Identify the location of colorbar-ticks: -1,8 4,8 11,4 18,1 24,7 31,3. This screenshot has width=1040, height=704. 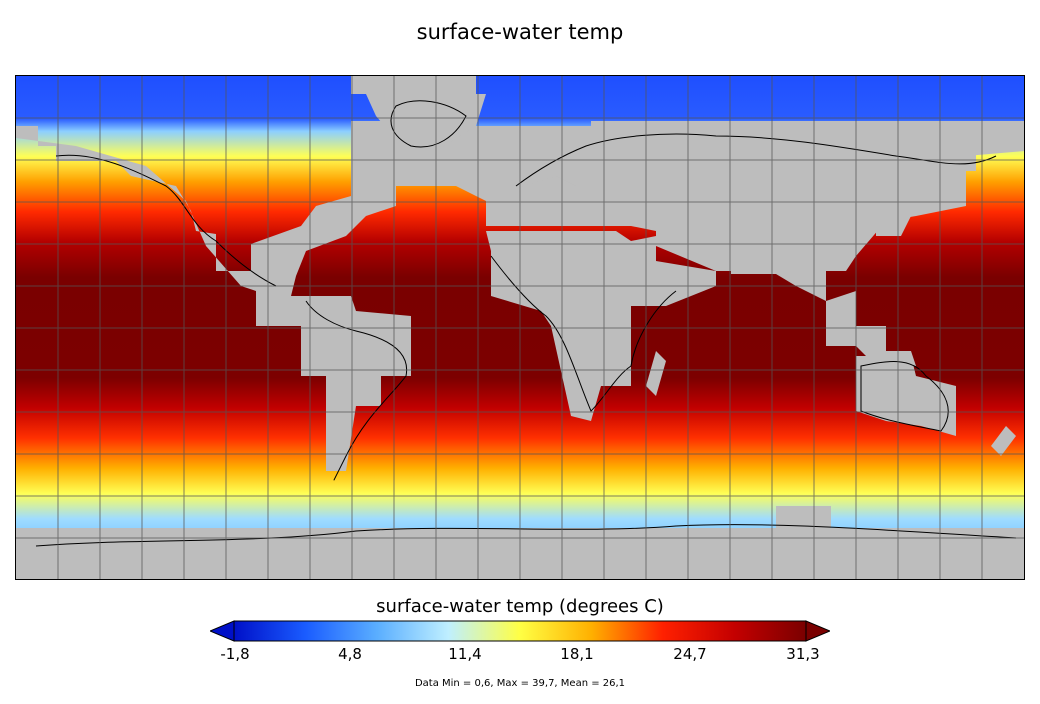
(520, 655).